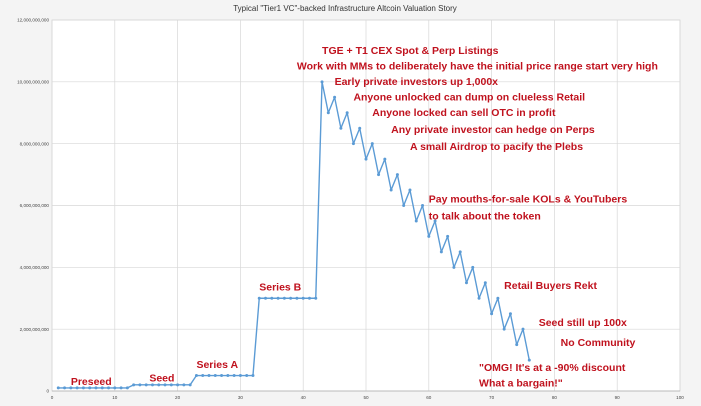 The height and width of the screenshot is (406, 701). Describe the element at coordinates (91, 382) in the screenshot. I see `annotation-label: Preseed` at that location.